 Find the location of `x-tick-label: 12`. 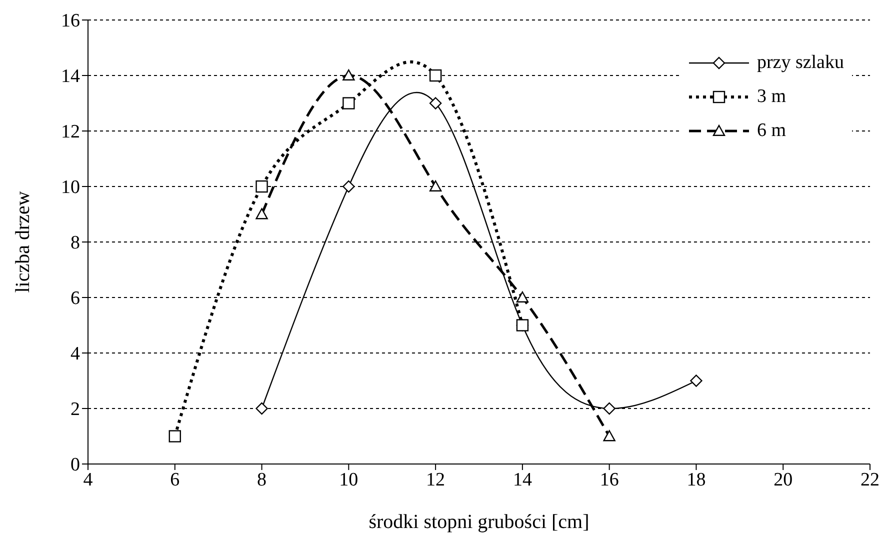

x-tick-label: 12 is located at coordinates (436, 479).